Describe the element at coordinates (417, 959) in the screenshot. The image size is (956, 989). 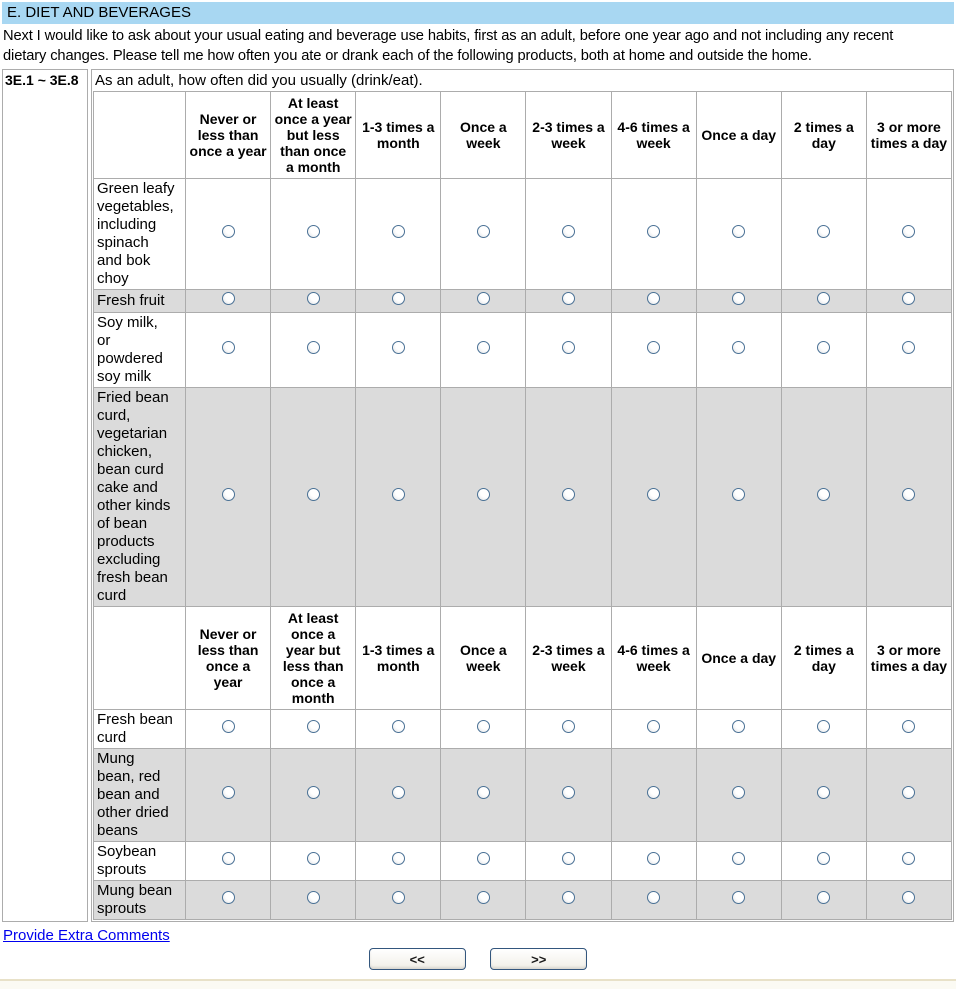
I see `previous-button: <<` at that location.